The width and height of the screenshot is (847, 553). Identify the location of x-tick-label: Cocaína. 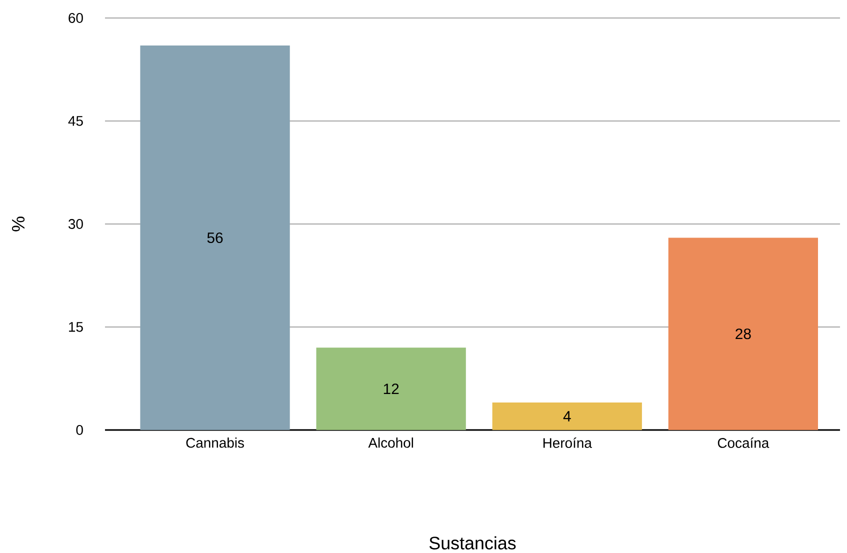
(744, 443).